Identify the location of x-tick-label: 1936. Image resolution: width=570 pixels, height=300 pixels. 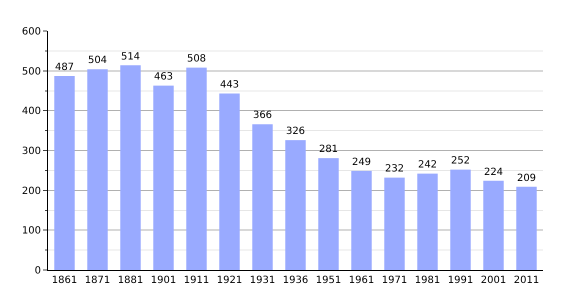
(295, 280).